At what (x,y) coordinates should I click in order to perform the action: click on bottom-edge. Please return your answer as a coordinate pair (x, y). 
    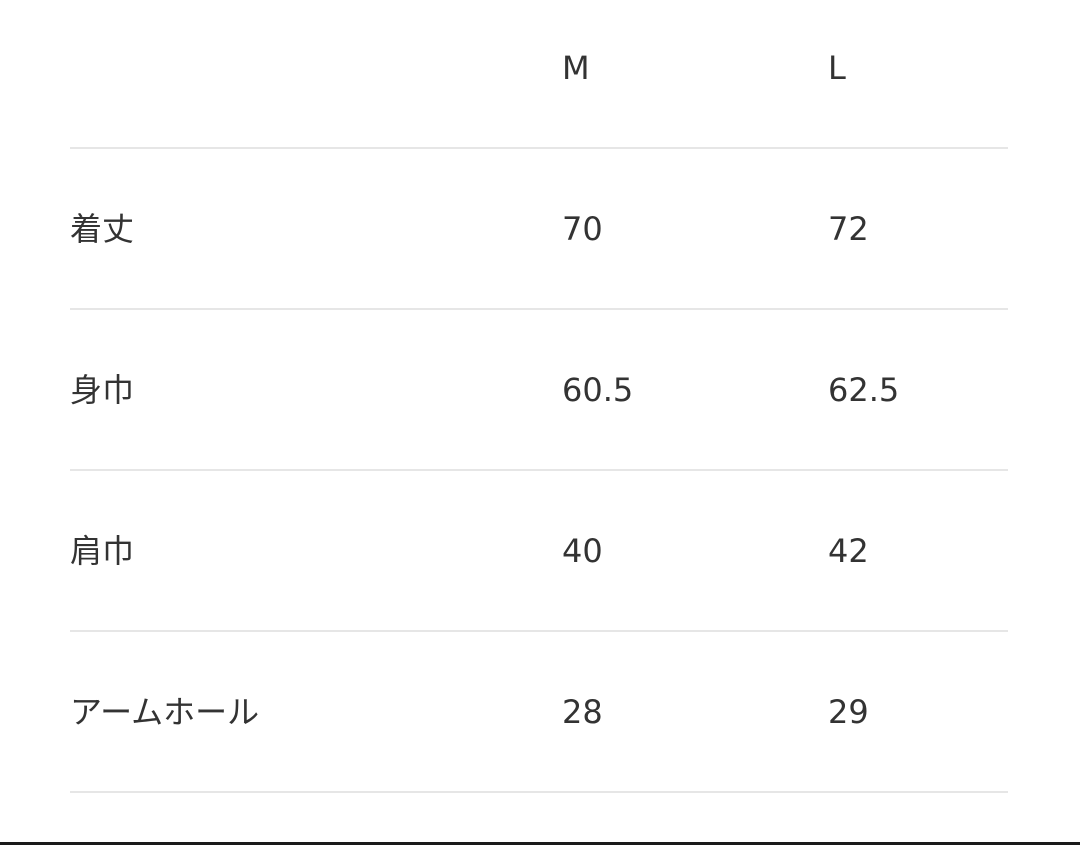
    Looking at the image, I should click on (540, 843).